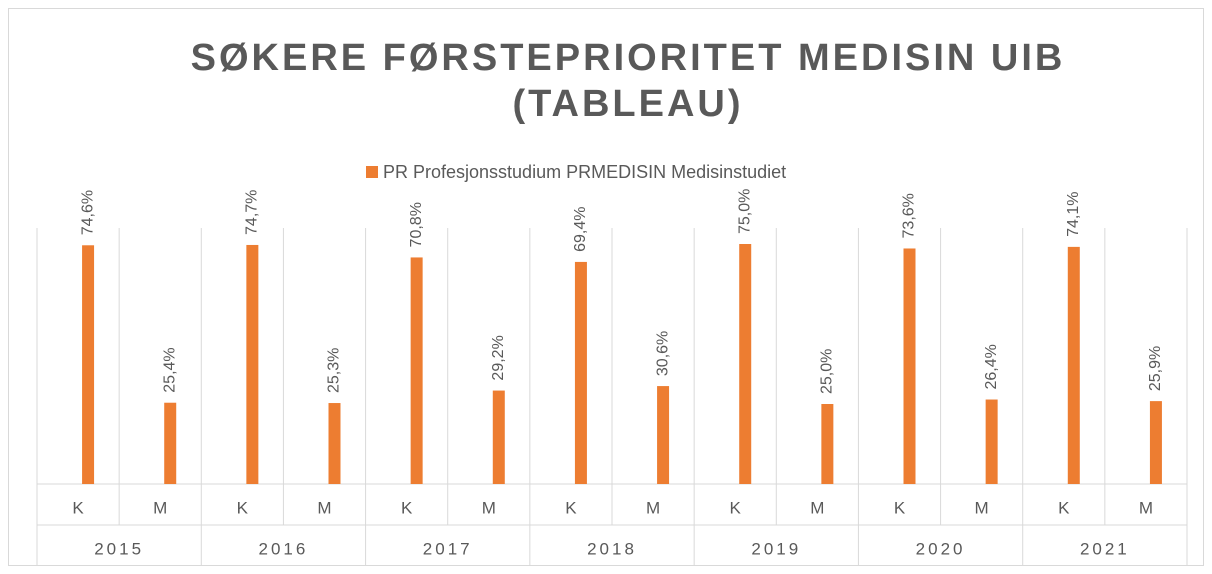 The image size is (1212, 574). What do you see at coordinates (991, 366) in the screenshot?
I see `data-label: 26,4%` at bounding box center [991, 366].